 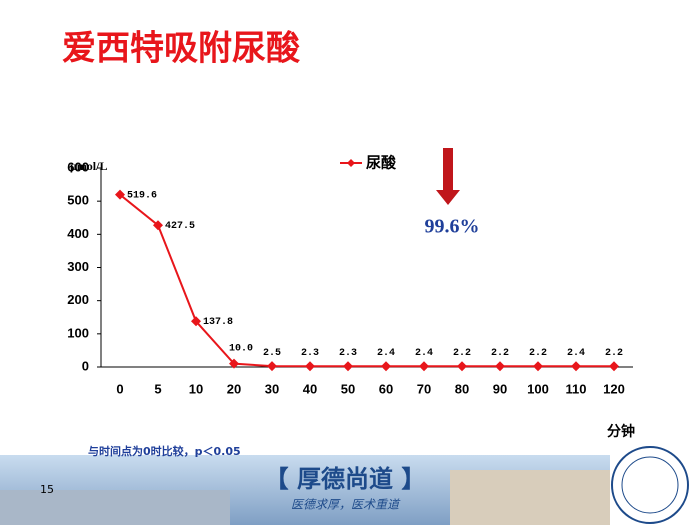 I want to click on x-tick-label: 120, so click(x=614, y=388).